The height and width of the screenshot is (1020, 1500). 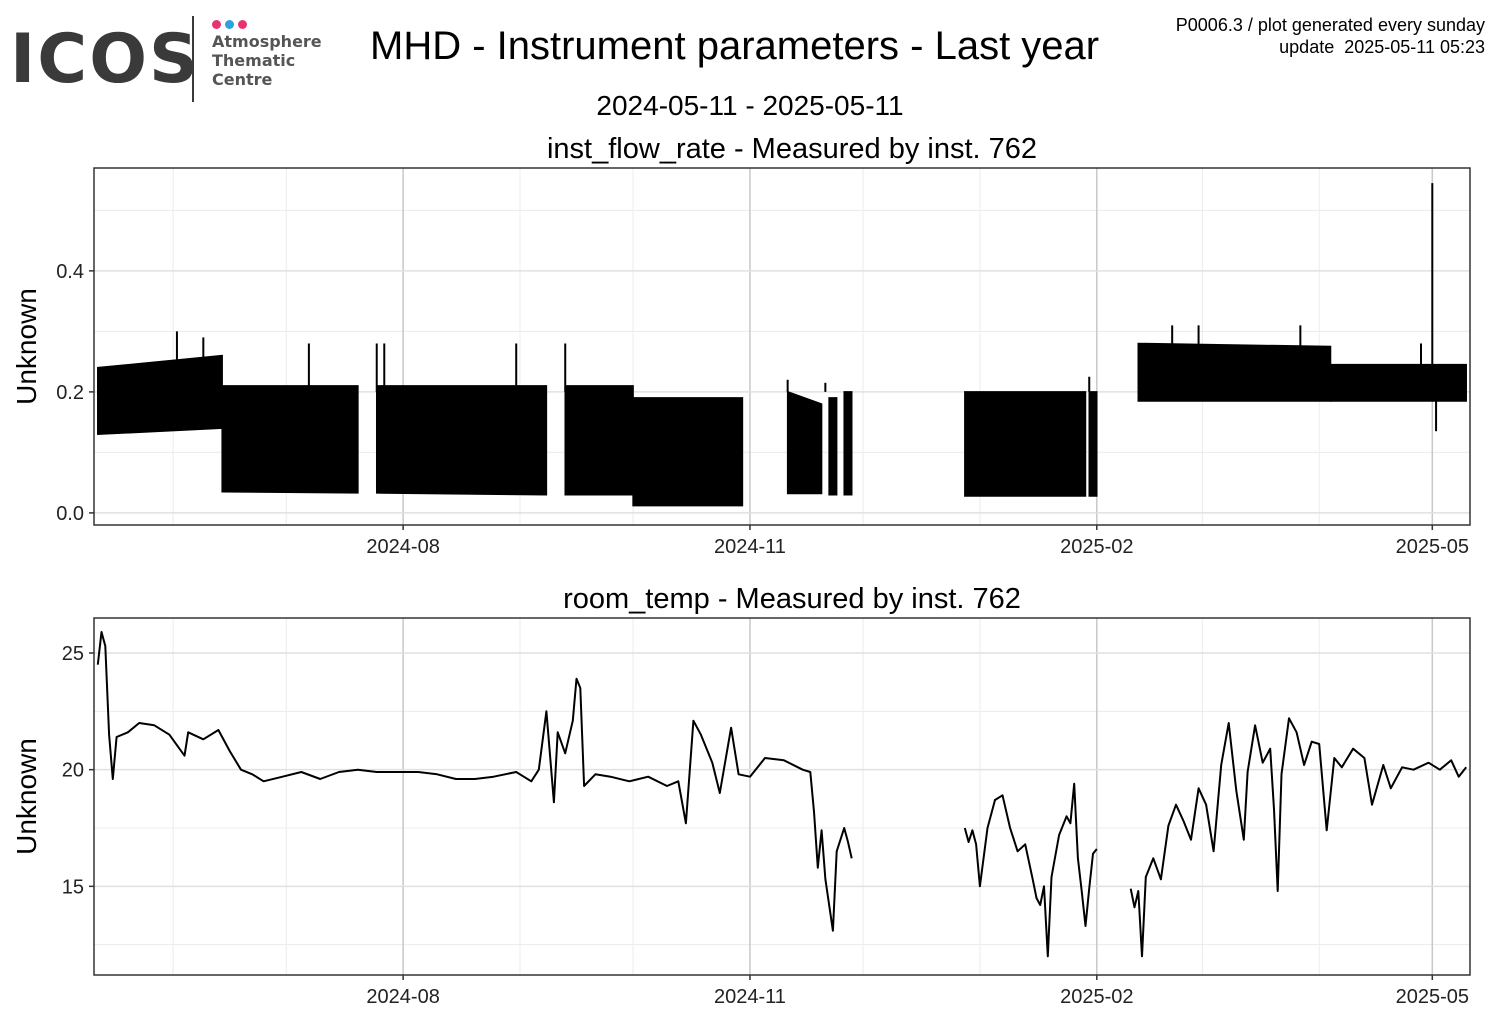 What do you see at coordinates (735, 46) in the screenshot?
I see `page-title: MHD - Instrument parameters - Last year` at bounding box center [735, 46].